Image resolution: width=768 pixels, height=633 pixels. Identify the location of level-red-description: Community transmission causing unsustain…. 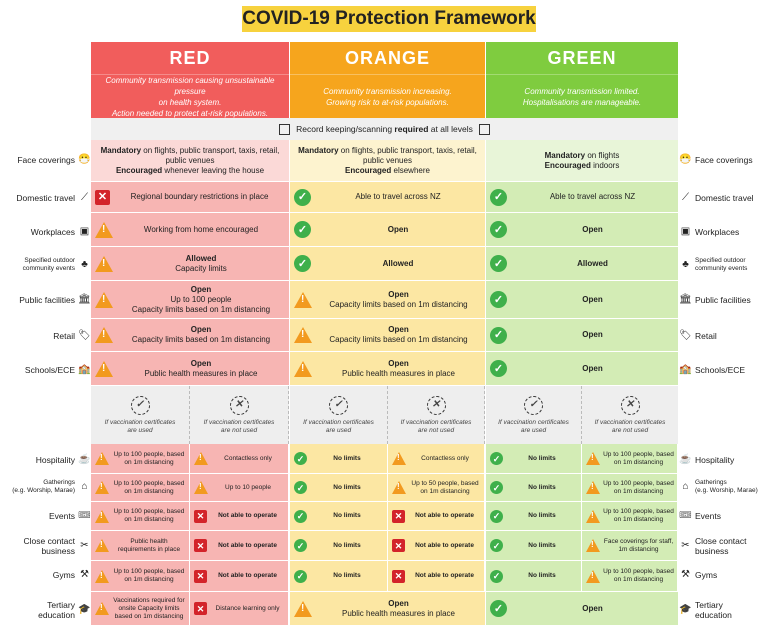
(190, 96).